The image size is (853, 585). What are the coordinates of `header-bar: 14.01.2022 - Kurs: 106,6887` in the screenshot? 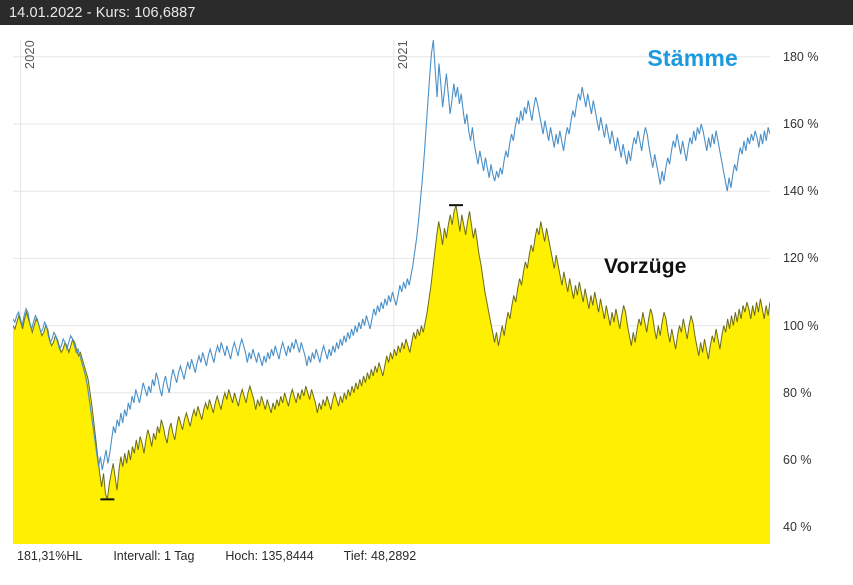 It's located at (426, 12).